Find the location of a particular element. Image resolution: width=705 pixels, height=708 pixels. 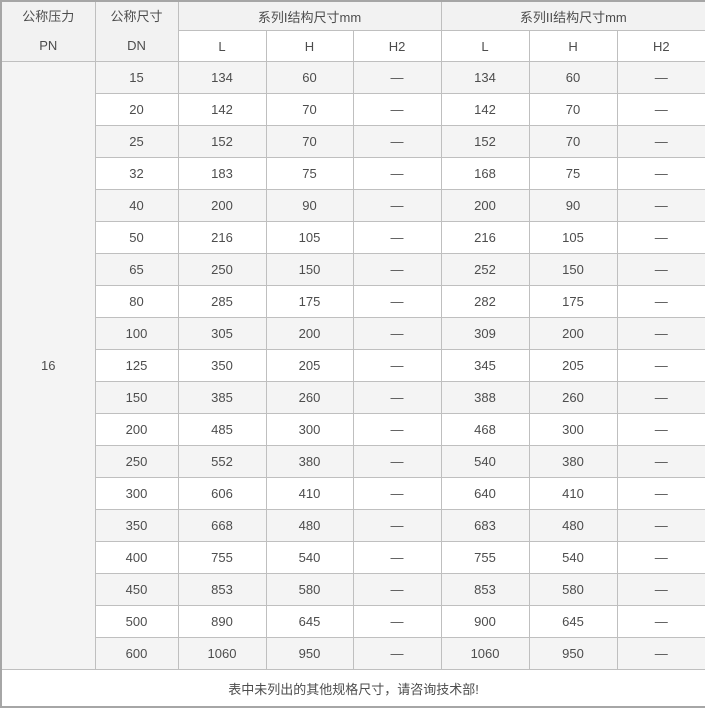

series2-l-cell: 345 is located at coordinates (485, 365).